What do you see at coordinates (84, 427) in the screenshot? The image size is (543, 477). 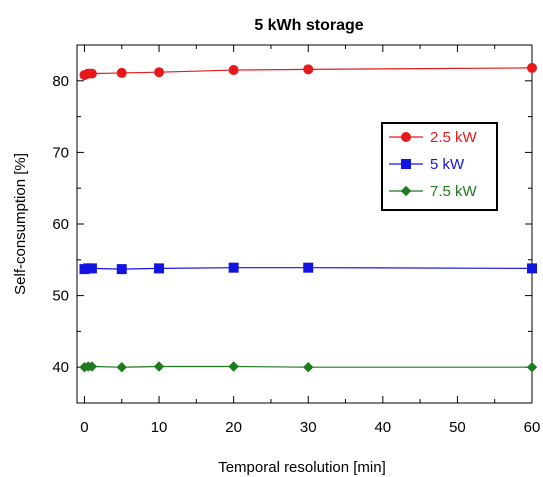 I see `x-tick-label: 0` at bounding box center [84, 427].